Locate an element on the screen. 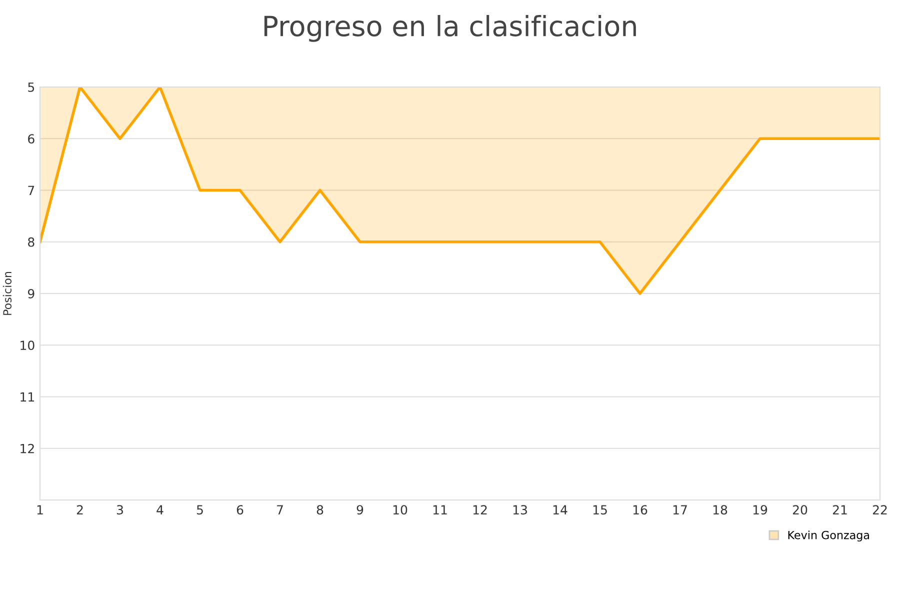  legend-label: Kevin Gonzaga is located at coordinates (828, 536).